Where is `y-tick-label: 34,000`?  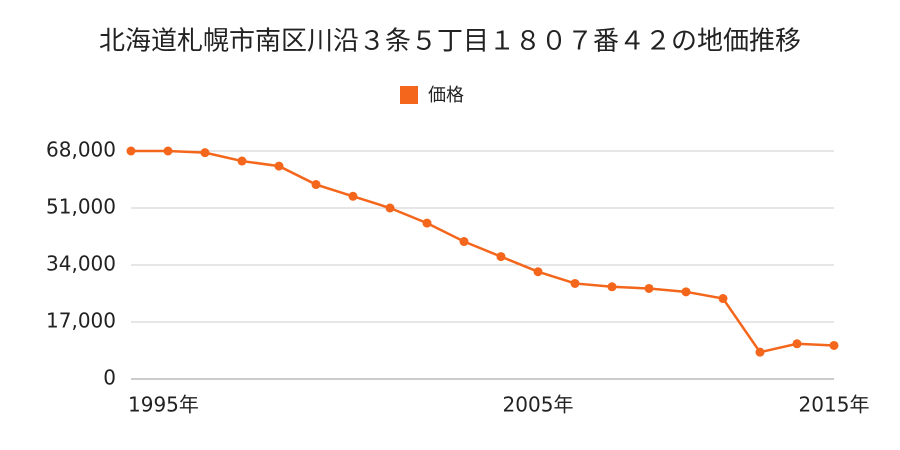 y-tick-label: 34,000 is located at coordinates (81, 264).